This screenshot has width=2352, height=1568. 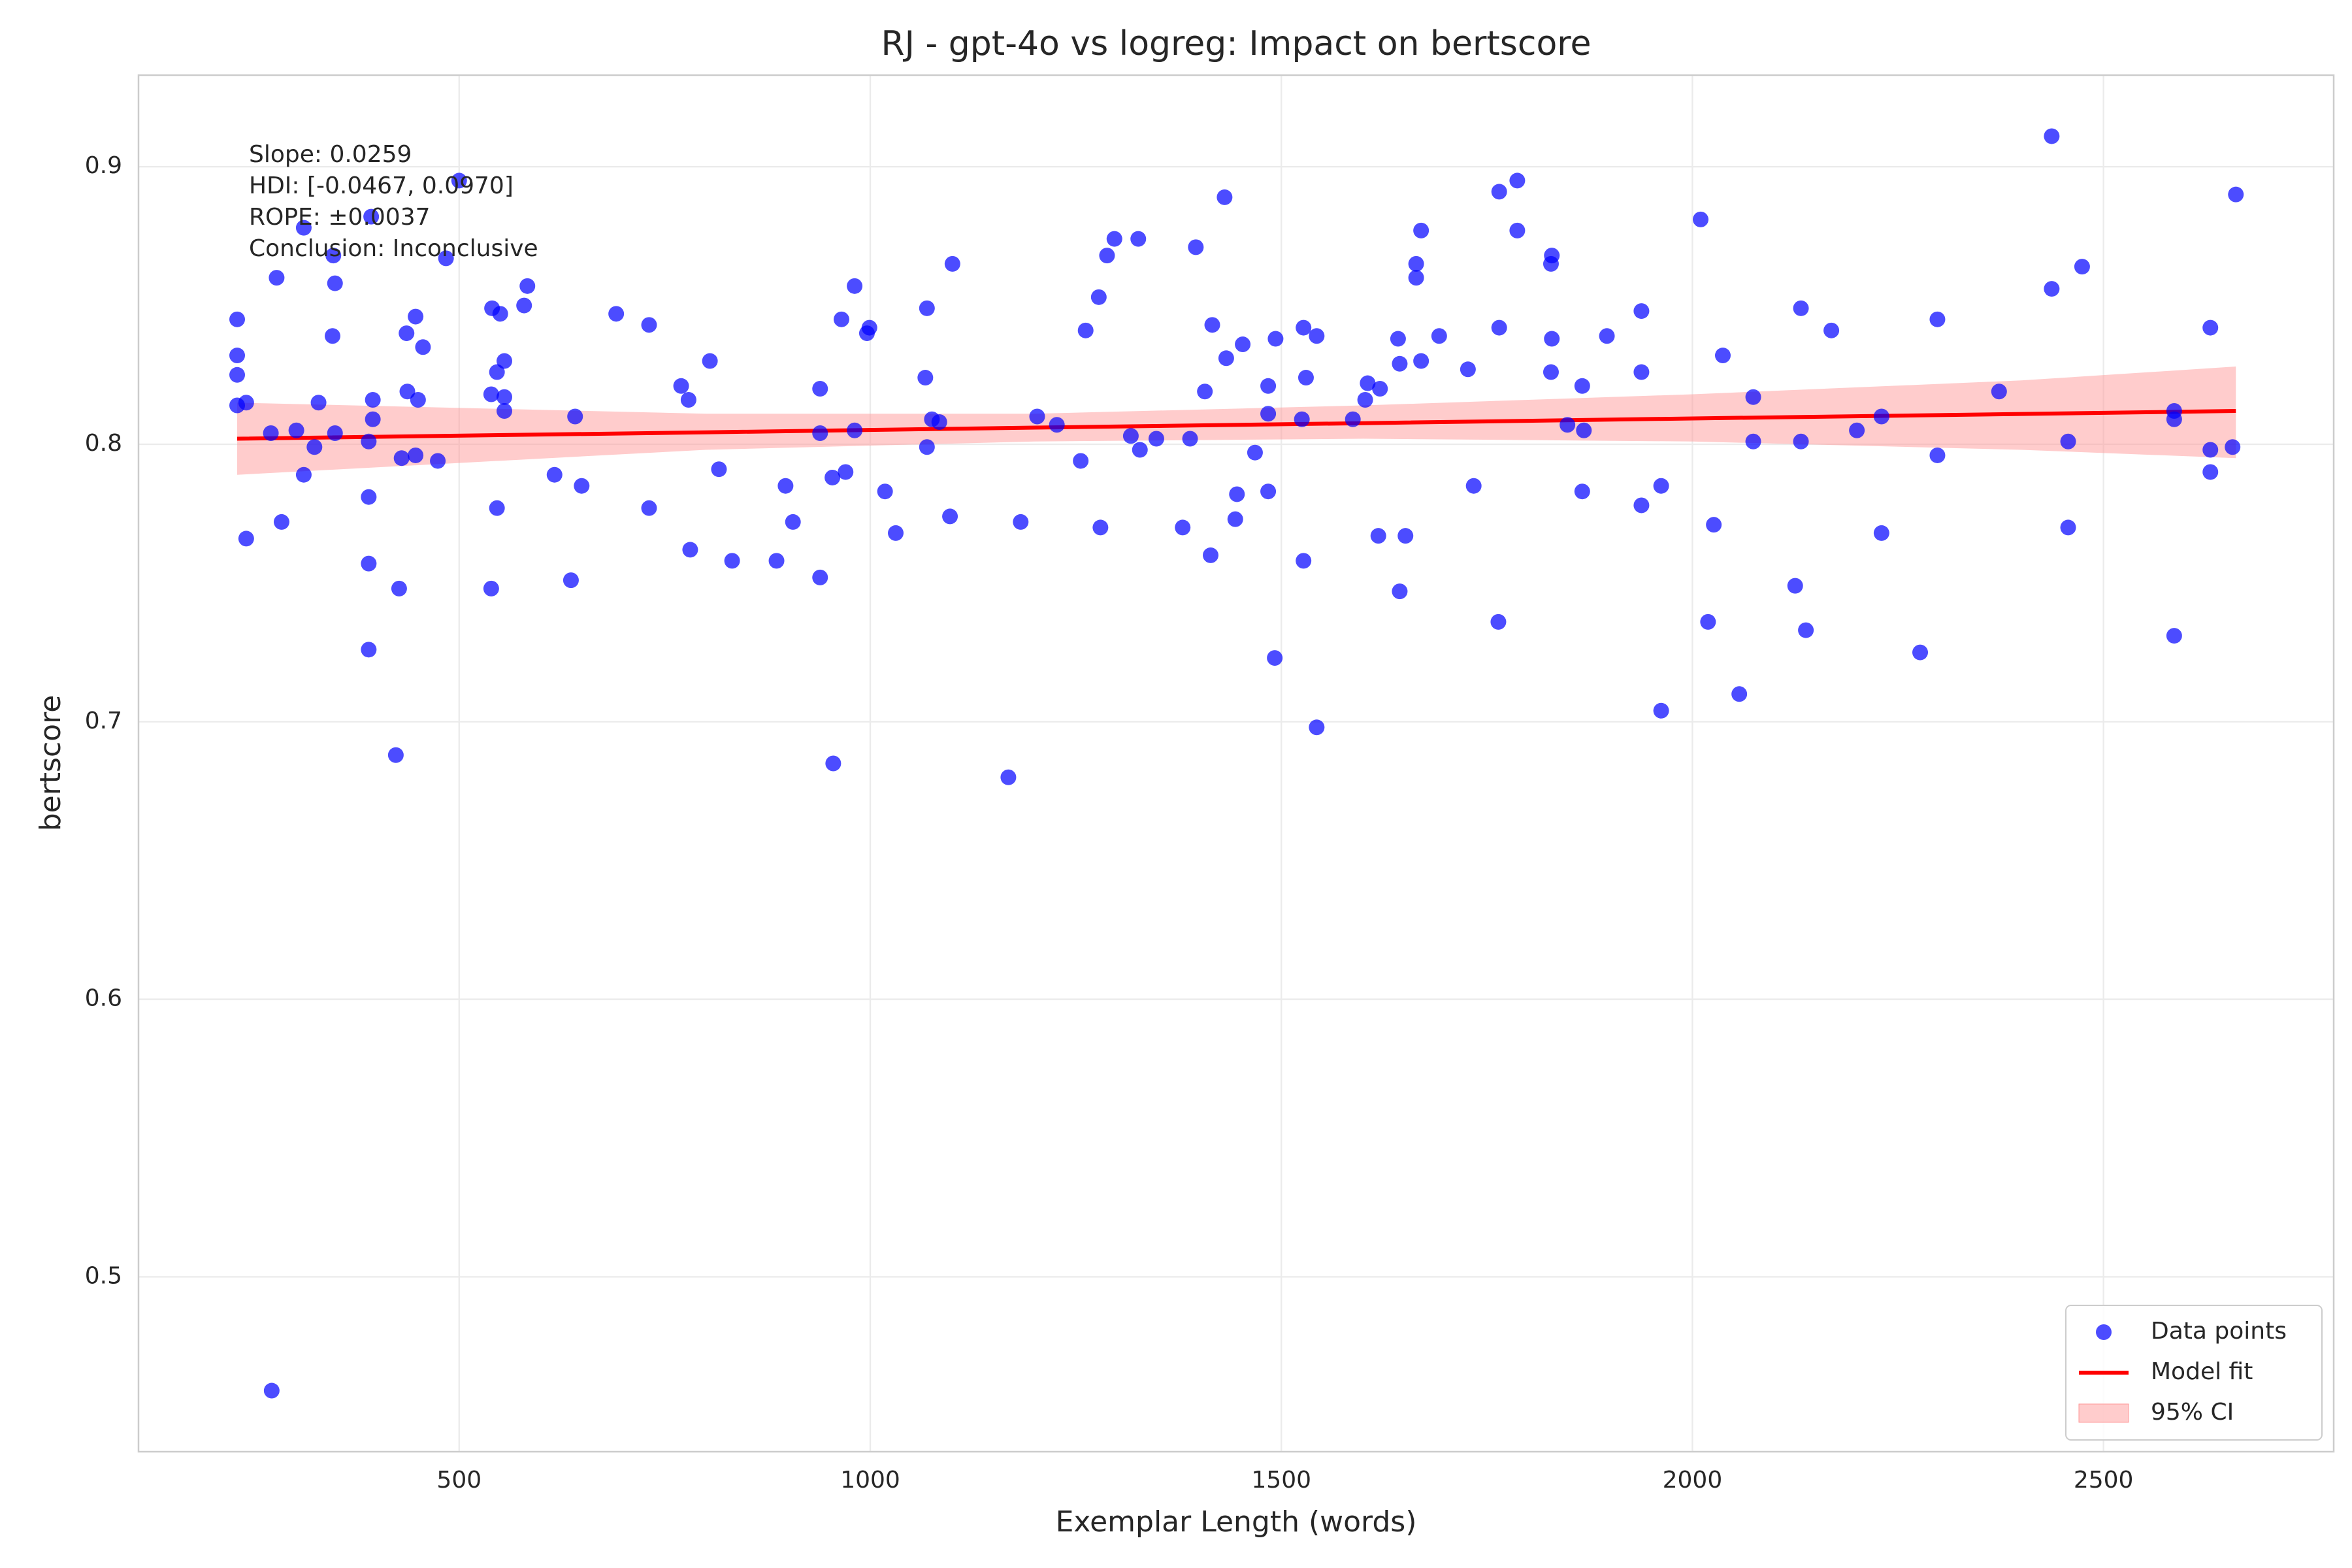 I want to click on x-tick-label: 500, so click(x=459, y=1480).